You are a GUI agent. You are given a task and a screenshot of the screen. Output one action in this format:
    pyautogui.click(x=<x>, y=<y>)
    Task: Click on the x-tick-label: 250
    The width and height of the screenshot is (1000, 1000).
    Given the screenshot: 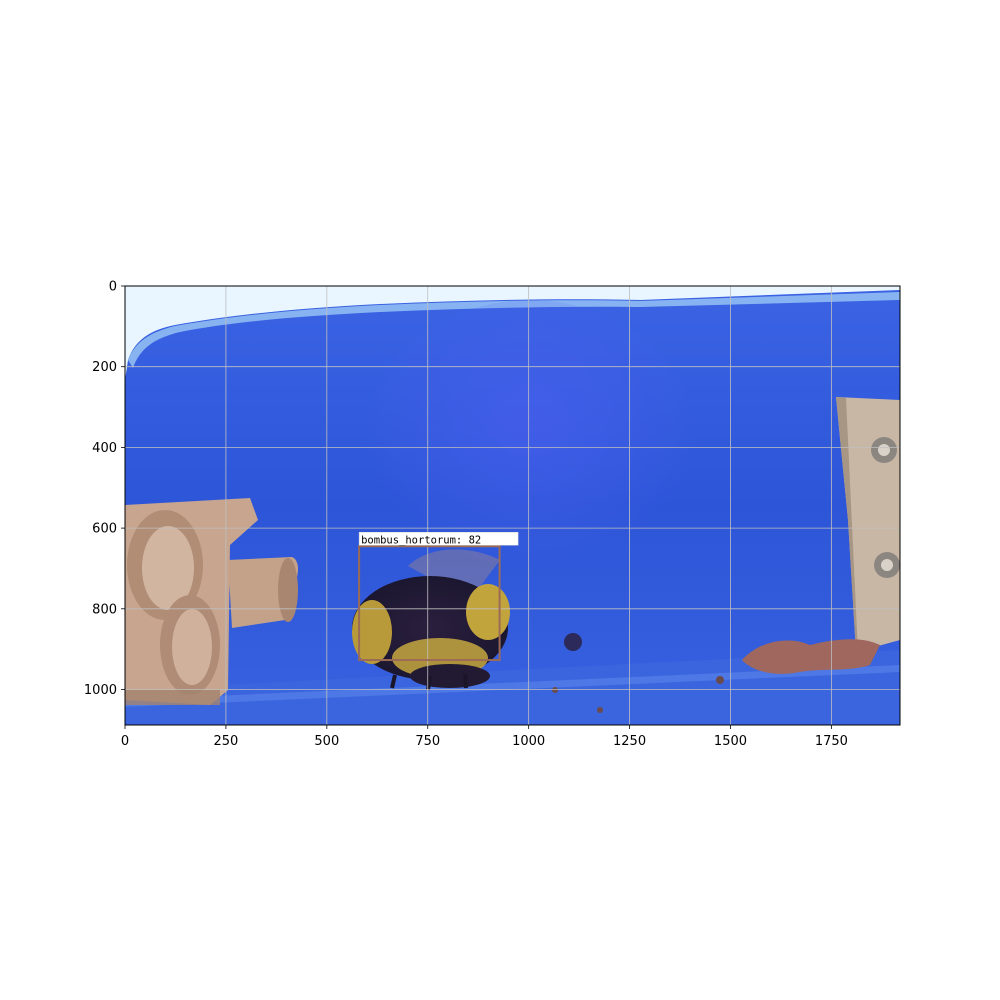 What is the action you would take?
    pyautogui.click(x=225, y=741)
    